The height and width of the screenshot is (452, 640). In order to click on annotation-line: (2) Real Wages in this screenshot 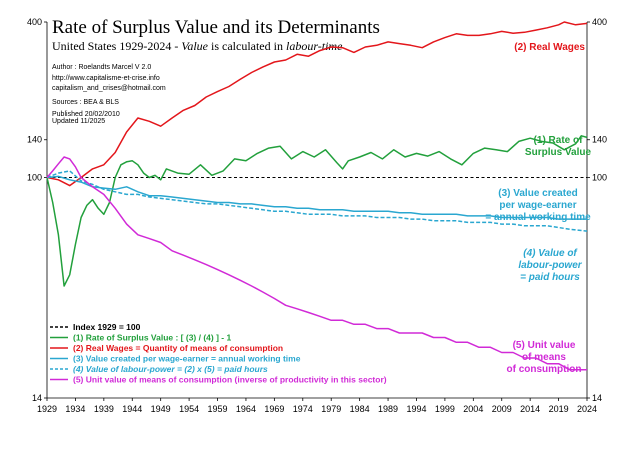, I will do `click(549, 47)`.